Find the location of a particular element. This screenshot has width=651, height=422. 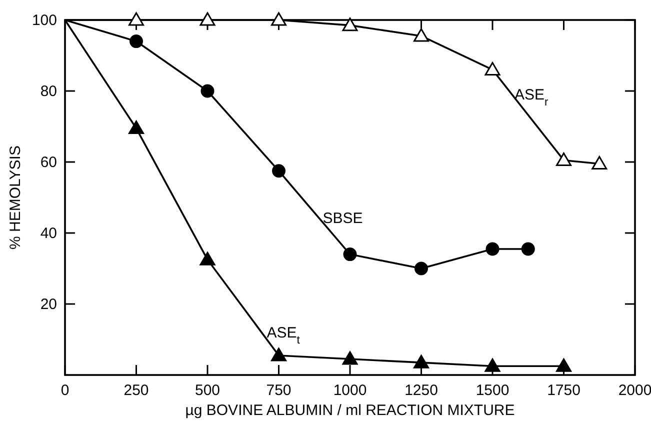

y-tick-label: 60 is located at coordinates (48, 162).